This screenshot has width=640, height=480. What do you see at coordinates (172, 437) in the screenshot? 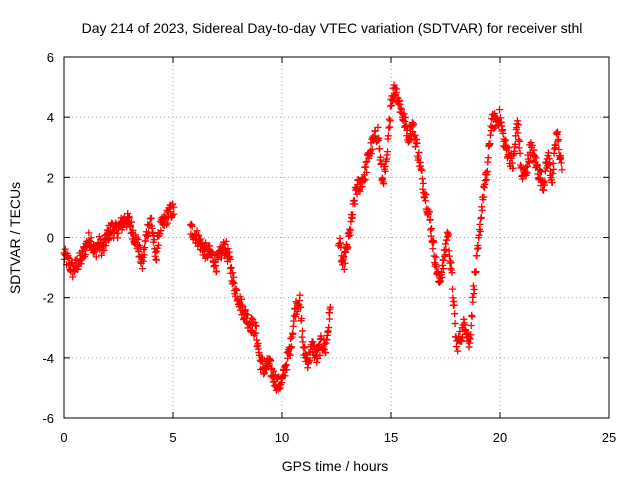
I see `x-tick-label: 5` at bounding box center [172, 437].